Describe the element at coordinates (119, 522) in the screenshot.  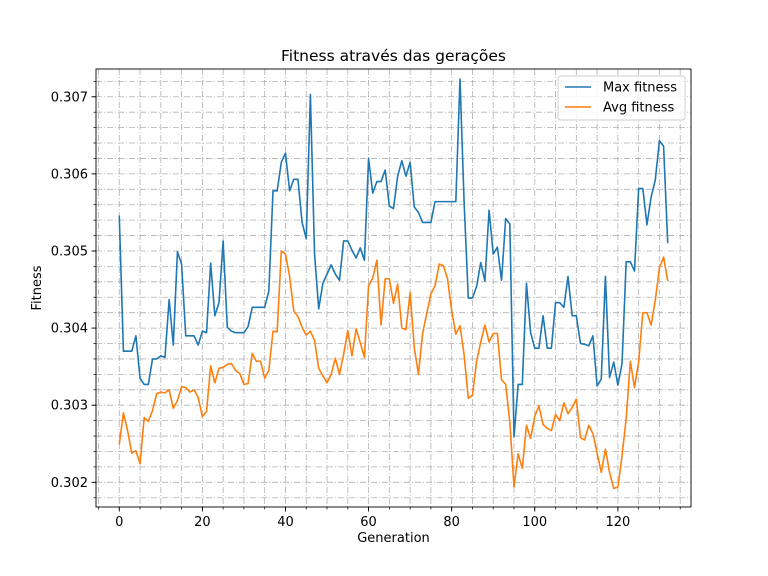
I see `x-tick-label: 0` at that location.